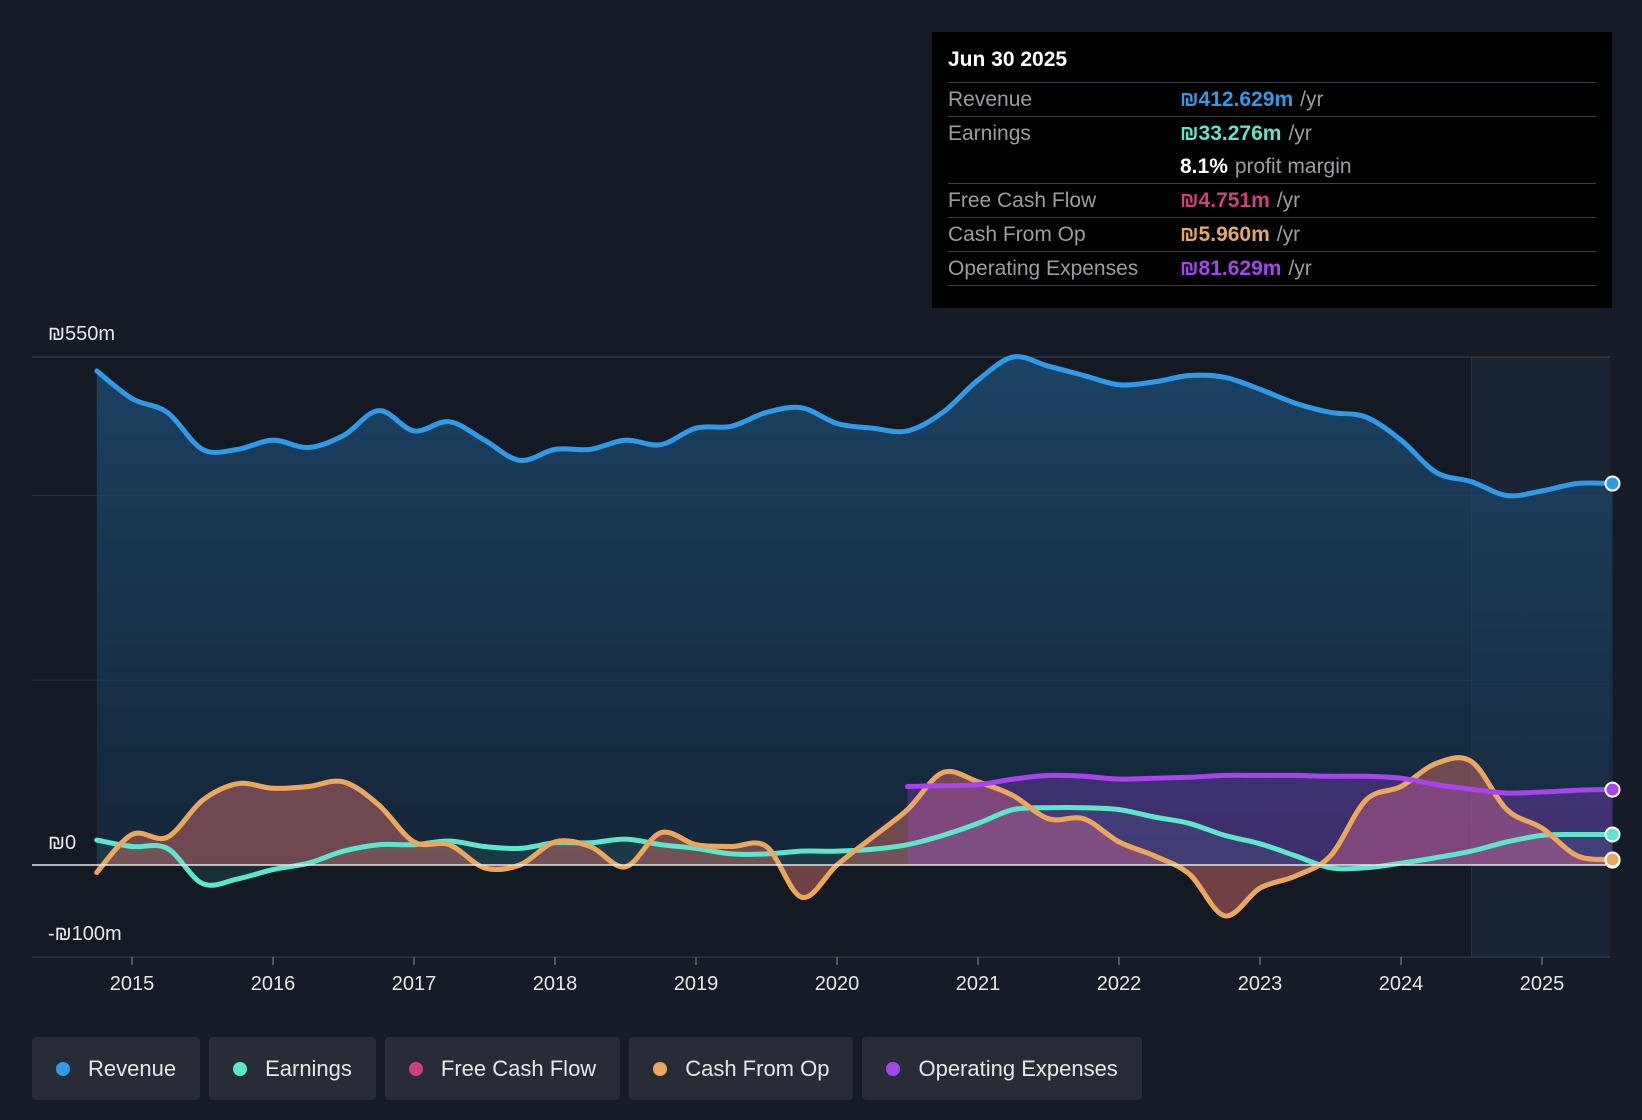 This screenshot has height=1120, width=1642. What do you see at coordinates (555, 984) in the screenshot?
I see `x-tick-label: 2018` at bounding box center [555, 984].